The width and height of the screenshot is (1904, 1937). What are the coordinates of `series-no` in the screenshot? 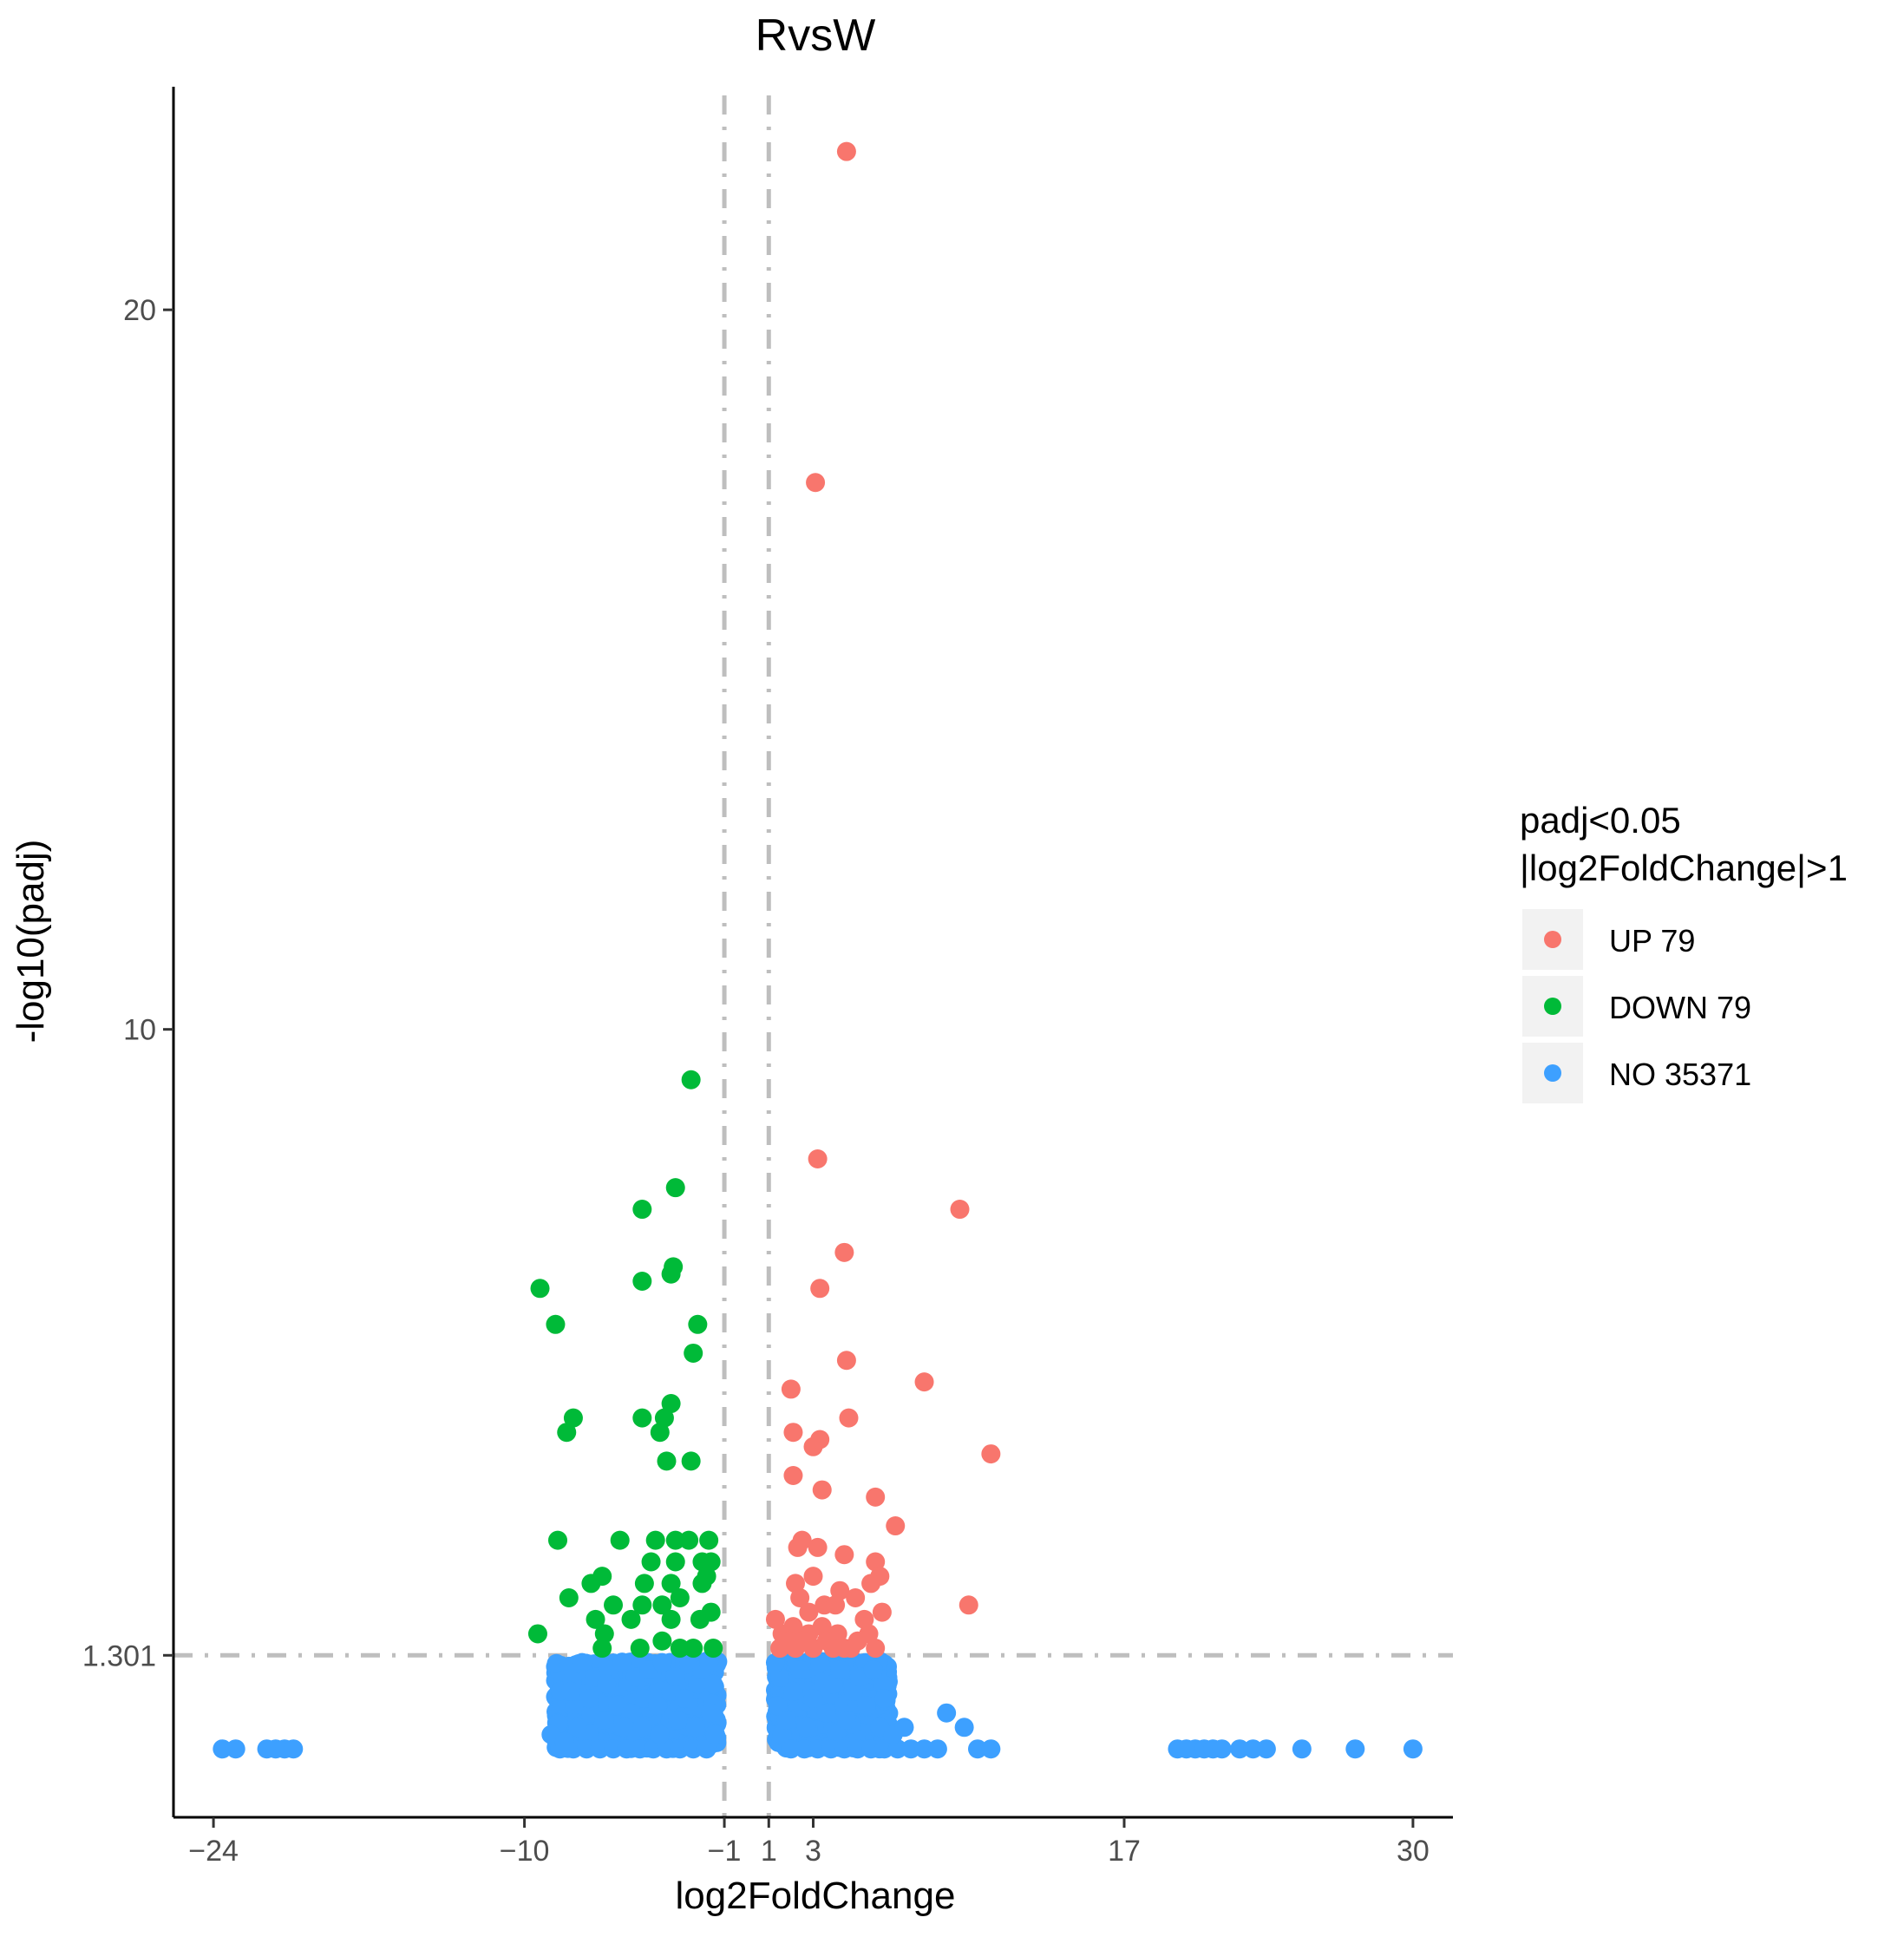 It's located at (818, 1705).